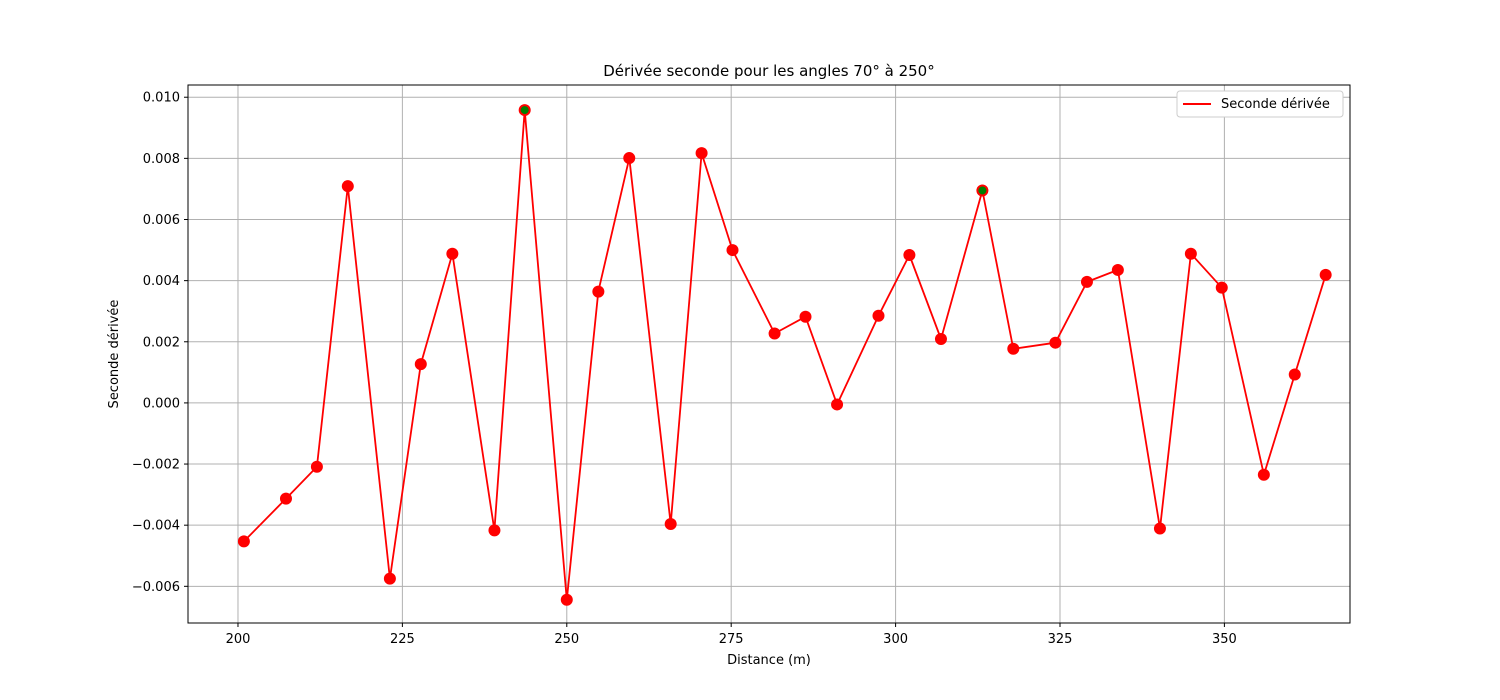  I want to click on legend-box, so click(1260, 104).